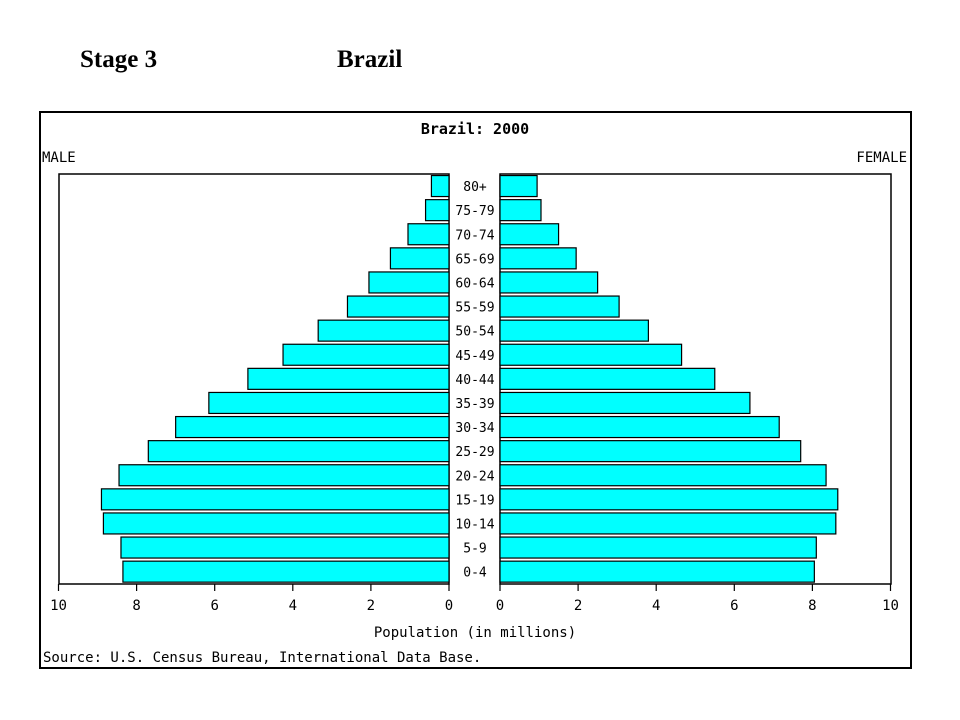  Describe the element at coordinates (474, 599) in the screenshot. I see `axis-ticks: 10 8 6 4 2 0 0 2 4 6 8 10` at that location.